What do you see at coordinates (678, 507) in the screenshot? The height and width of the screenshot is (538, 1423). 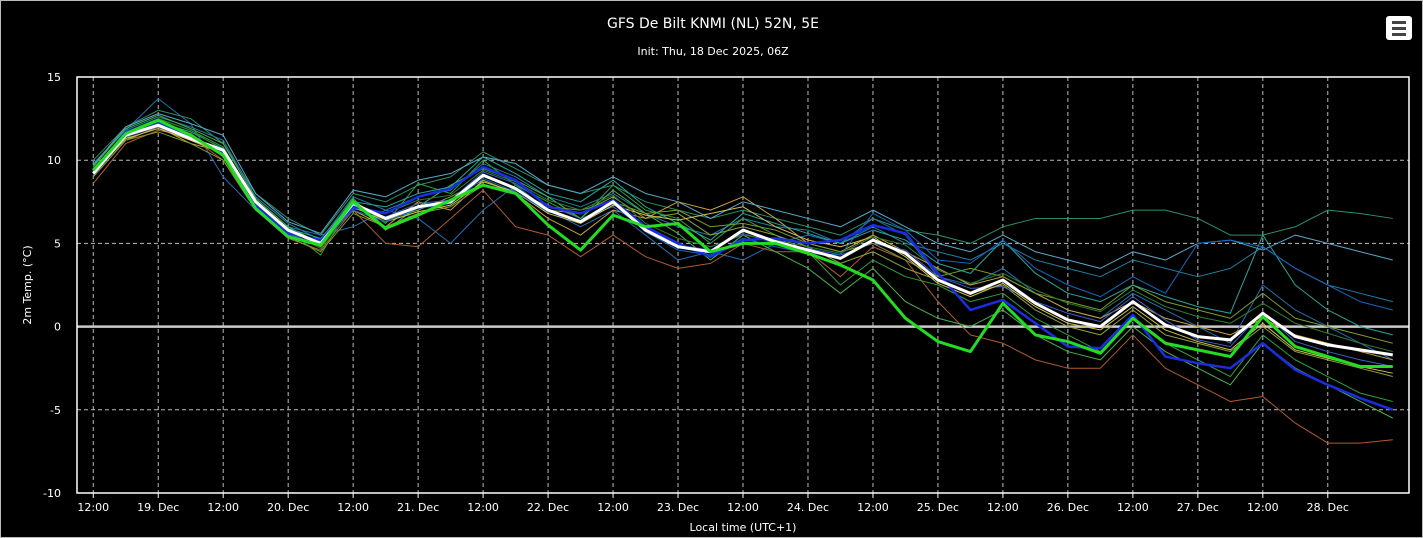 I see `x-tick-label: 23. Dec` at bounding box center [678, 507].